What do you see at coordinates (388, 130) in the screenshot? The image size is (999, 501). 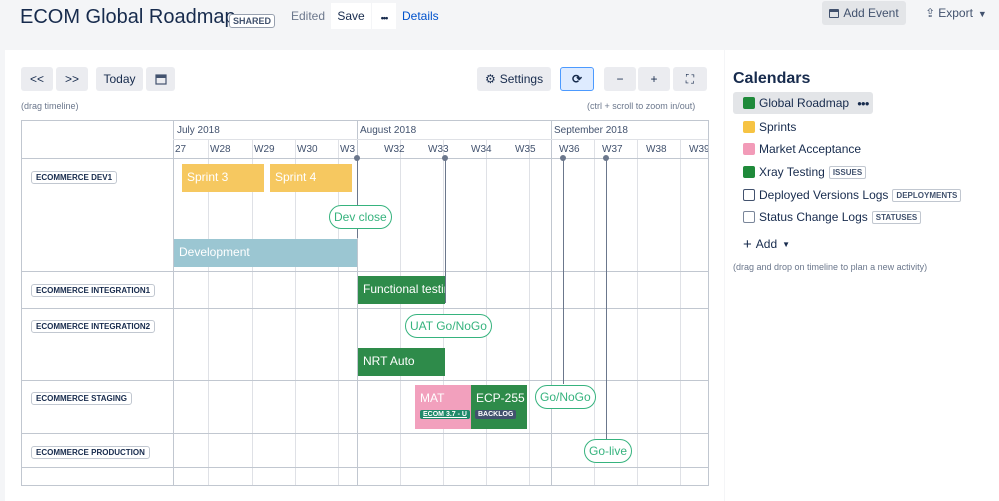 I see `month-label: August 2018` at bounding box center [388, 130].